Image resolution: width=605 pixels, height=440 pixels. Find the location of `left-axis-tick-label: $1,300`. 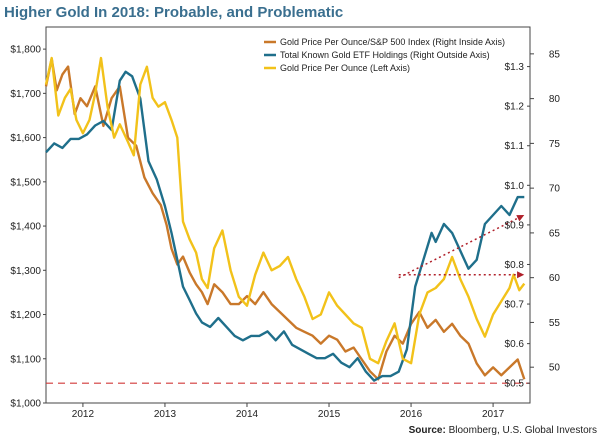

left-axis-tick-label: $1,300 is located at coordinates (25, 271).